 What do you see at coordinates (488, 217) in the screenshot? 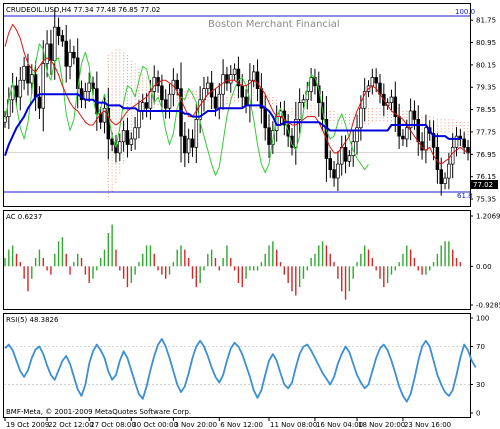
I see `ac-tick-label: 1.2069` at bounding box center [488, 217].